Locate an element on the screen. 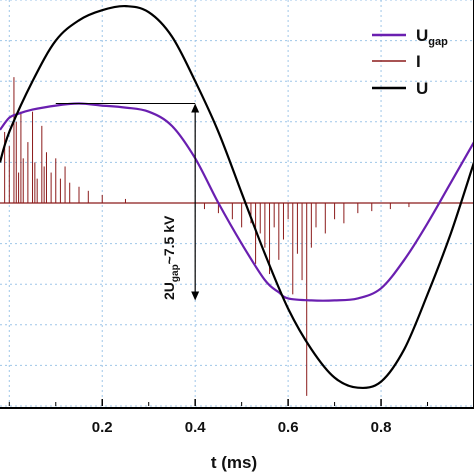 The height and width of the screenshot is (474, 474). x-axis-title: t (ms) is located at coordinates (234, 462).